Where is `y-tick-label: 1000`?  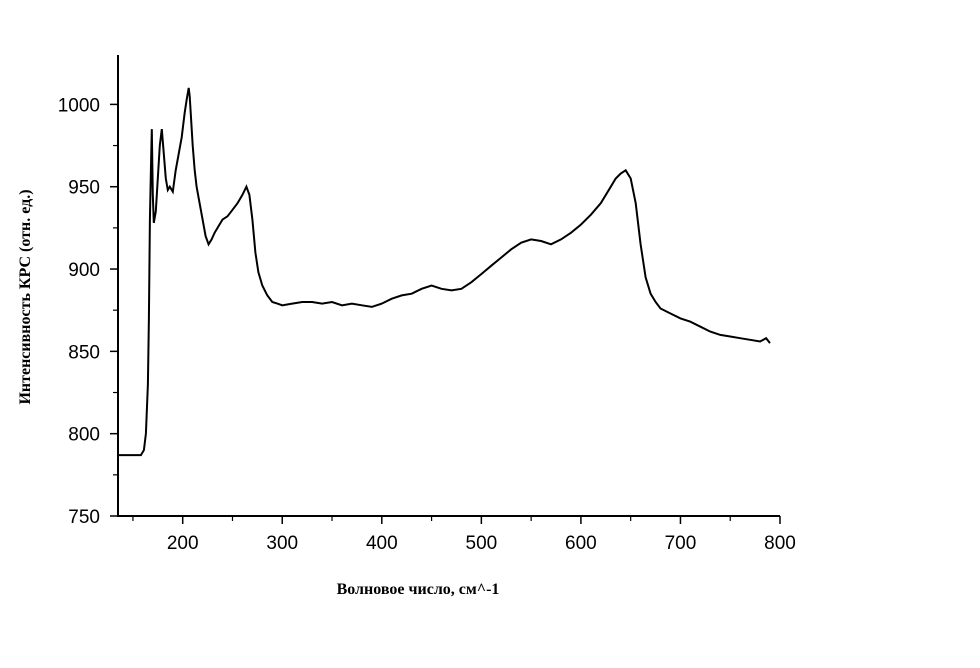 y-tick-label: 1000 is located at coordinates (79, 105).